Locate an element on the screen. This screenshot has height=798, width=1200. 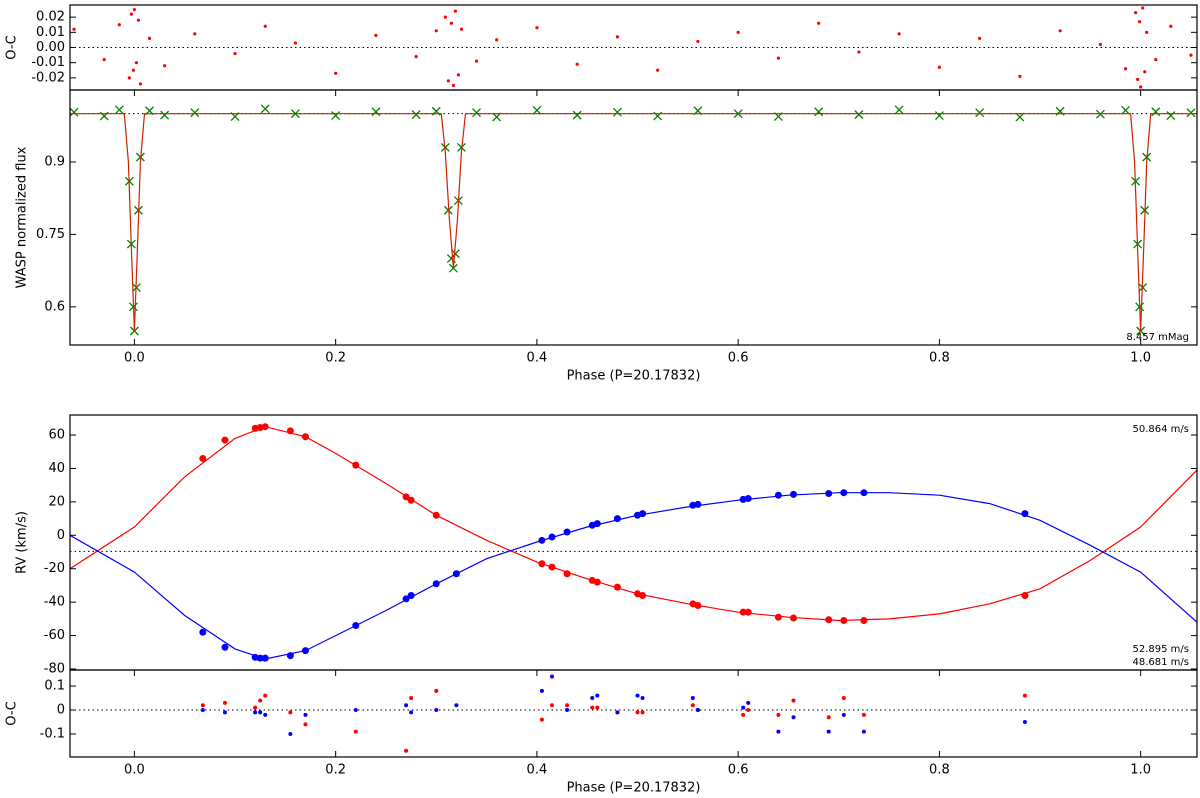
y-tick-label: 20 is located at coordinates (56, 501).